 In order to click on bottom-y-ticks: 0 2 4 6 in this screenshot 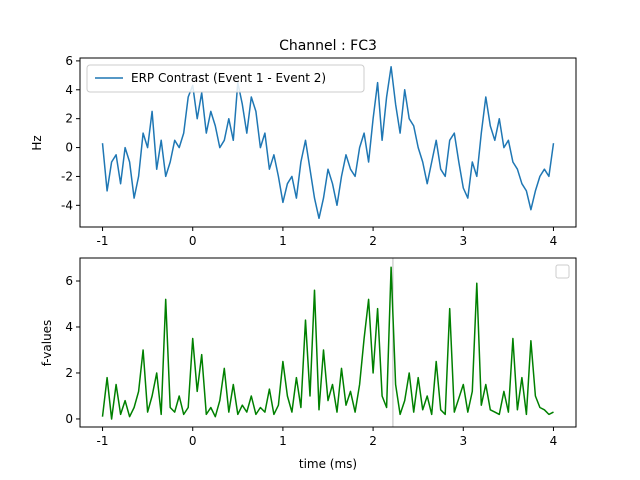, I will do `click(72, 350)`.